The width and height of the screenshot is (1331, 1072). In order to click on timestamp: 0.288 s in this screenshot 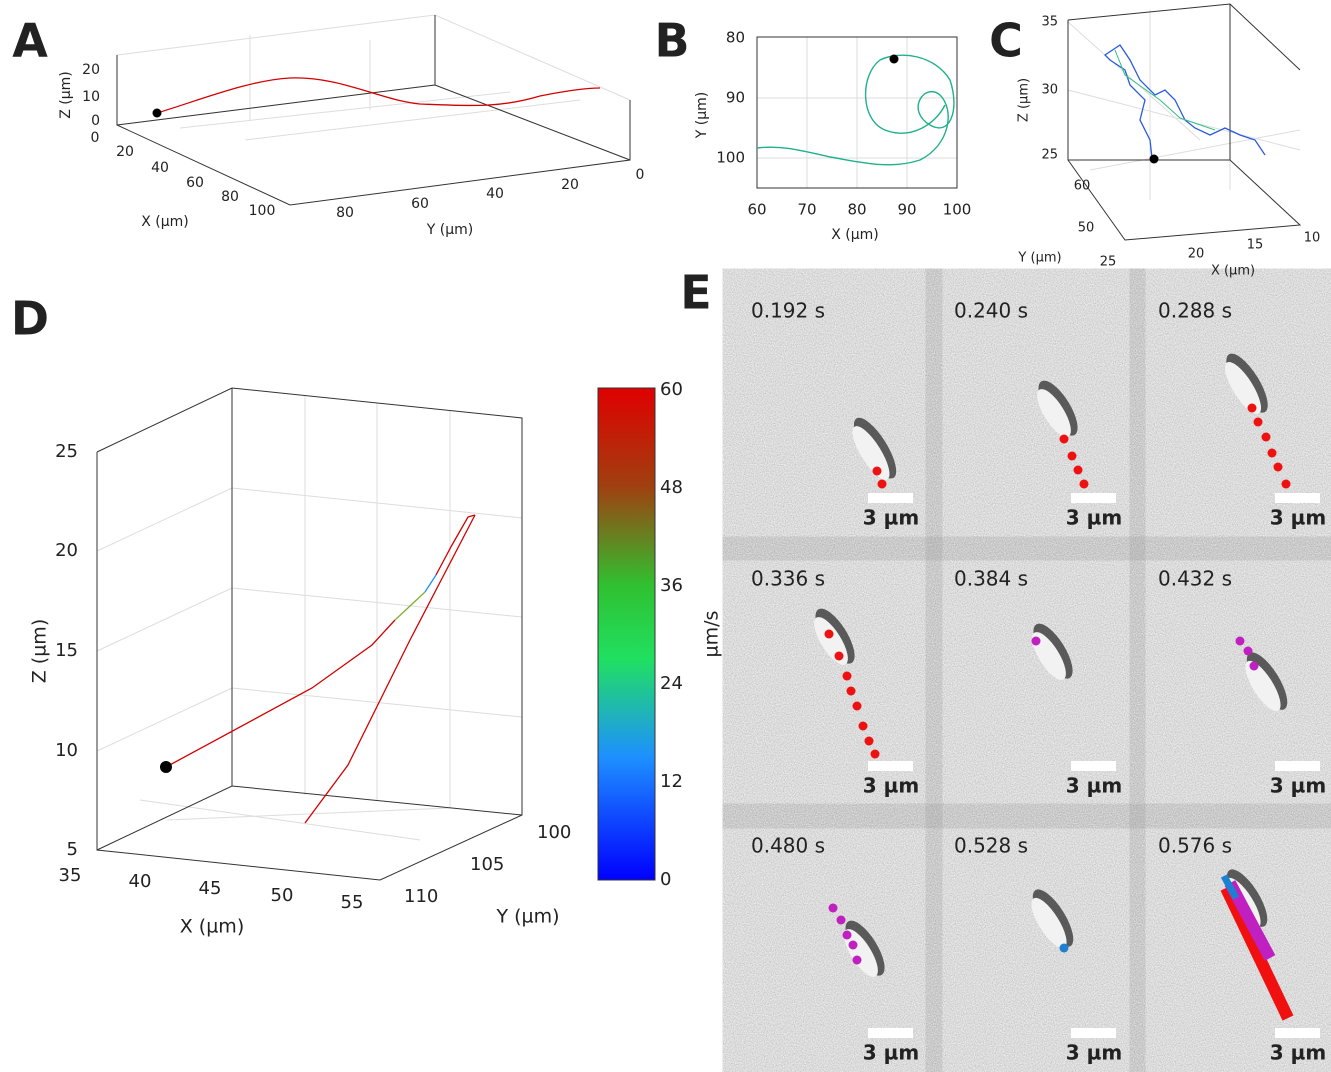, I will do `click(1195, 311)`.